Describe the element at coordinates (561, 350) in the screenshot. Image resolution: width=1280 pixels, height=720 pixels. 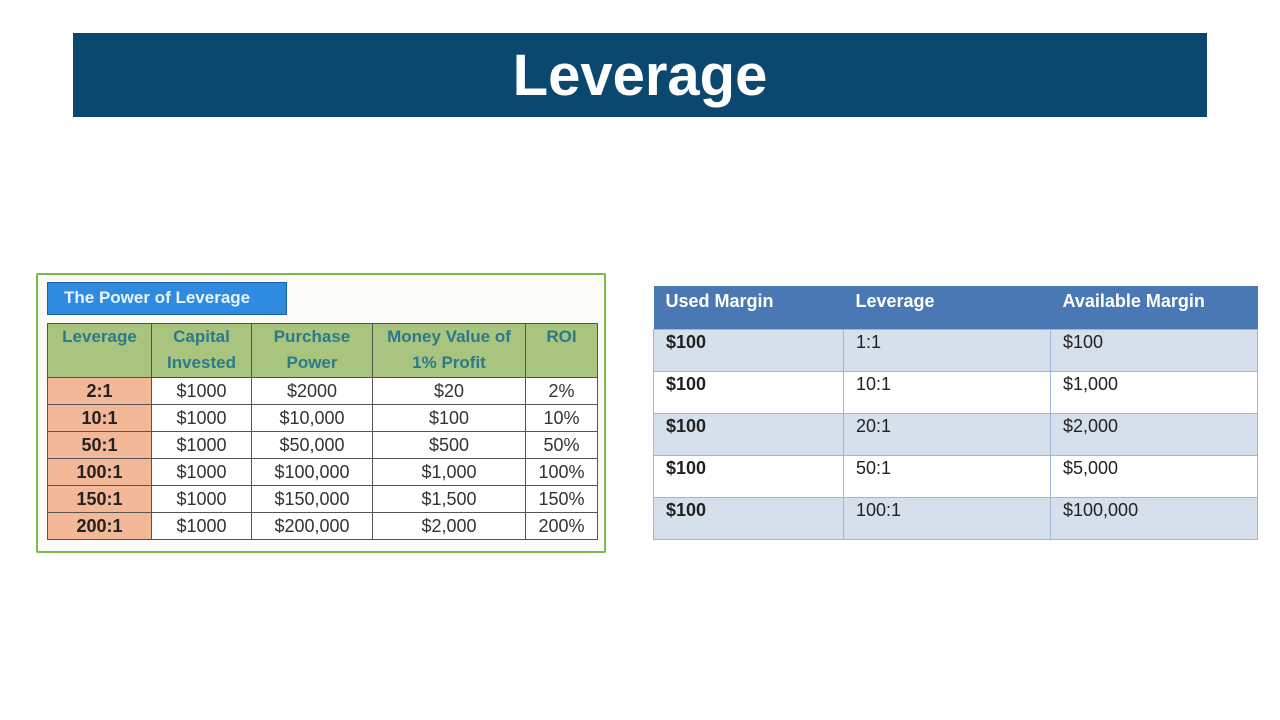
I see `column-header: ROI` at that location.